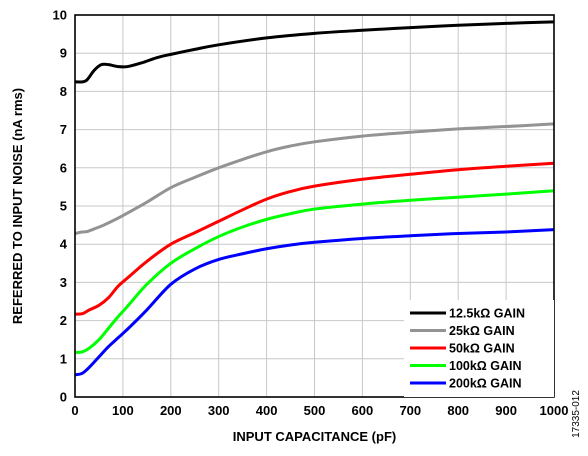  What do you see at coordinates (63, 53) in the screenshot?
I see `y-tick-label: 9` at bounding box center [63, 53].